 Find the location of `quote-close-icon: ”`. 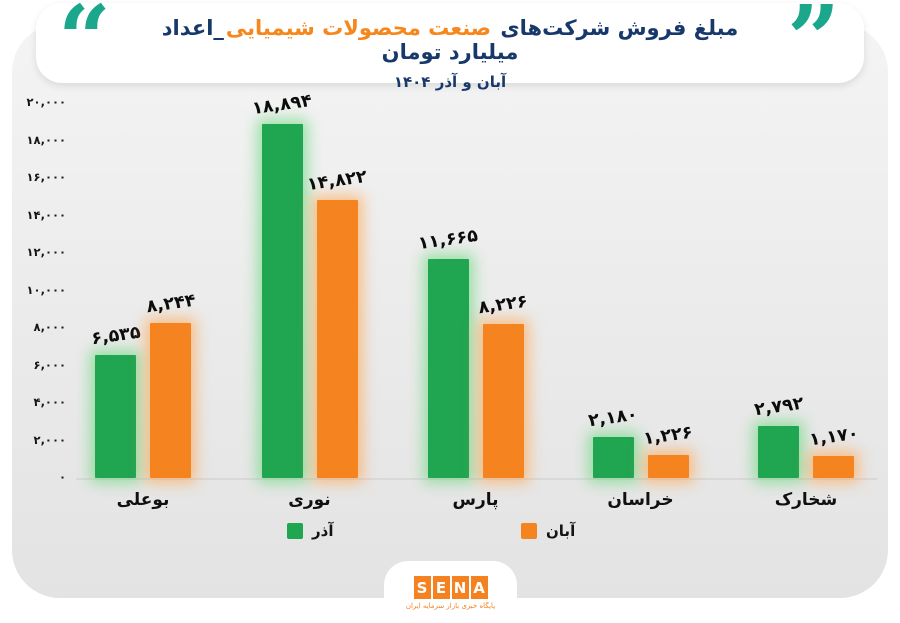

quote-close-icon: ” is located at coordinates (813, 46).